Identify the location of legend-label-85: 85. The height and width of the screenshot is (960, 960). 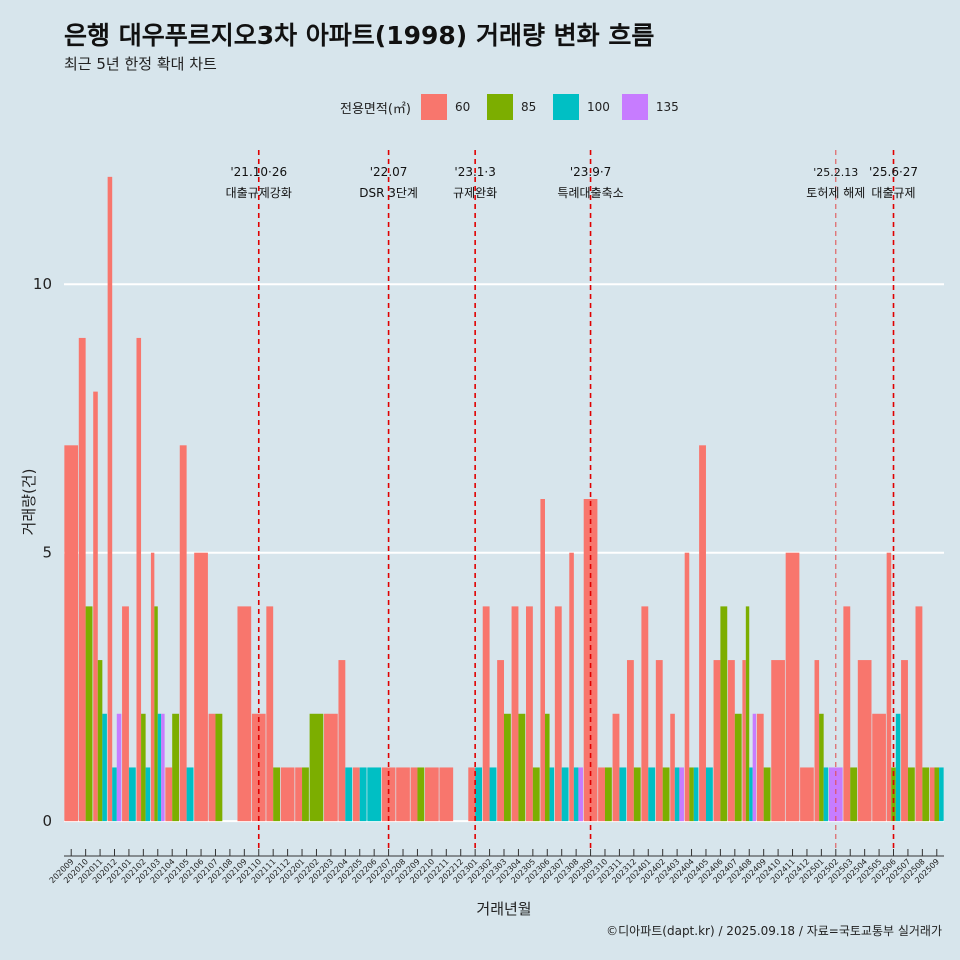
(528, 107).